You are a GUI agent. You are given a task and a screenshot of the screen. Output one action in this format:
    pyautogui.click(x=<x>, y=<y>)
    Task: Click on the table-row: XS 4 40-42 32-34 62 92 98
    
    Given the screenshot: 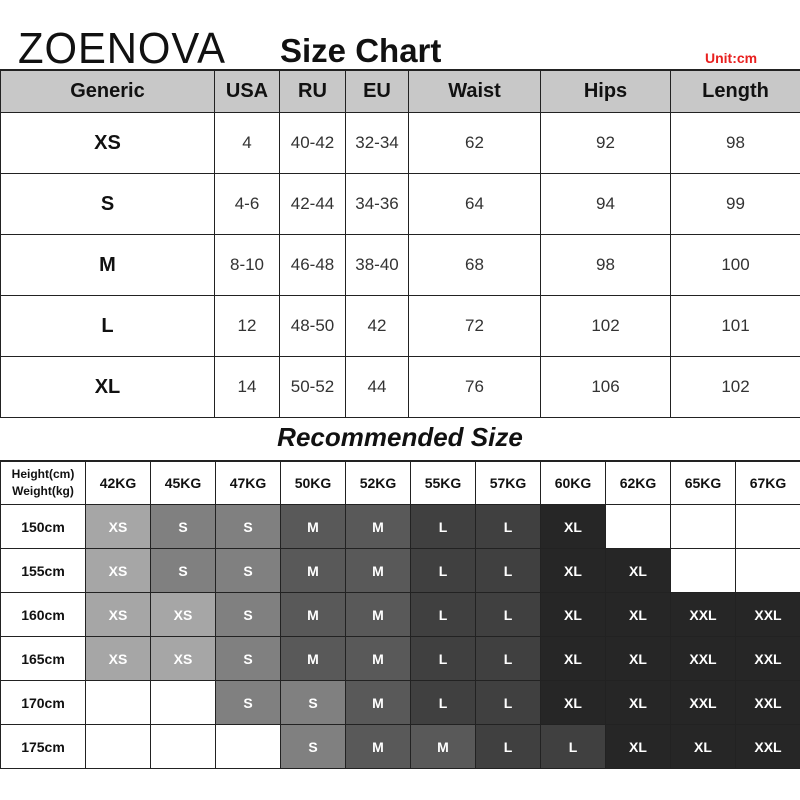 What is the action you would take?
    pyautogui.click(x=400, y=143)
    